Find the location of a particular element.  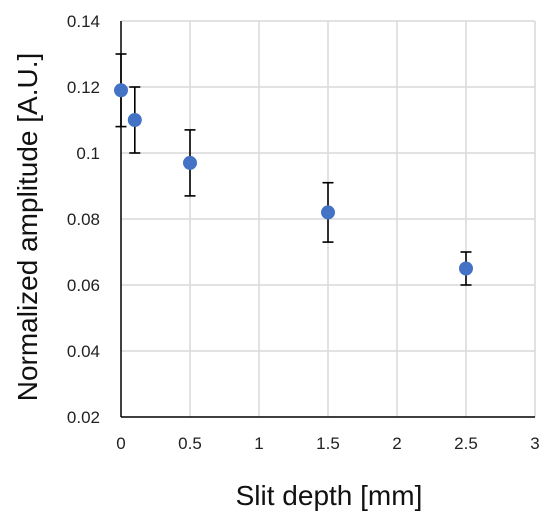

x-tick-label: 3 is located at coordinates (534, 443).